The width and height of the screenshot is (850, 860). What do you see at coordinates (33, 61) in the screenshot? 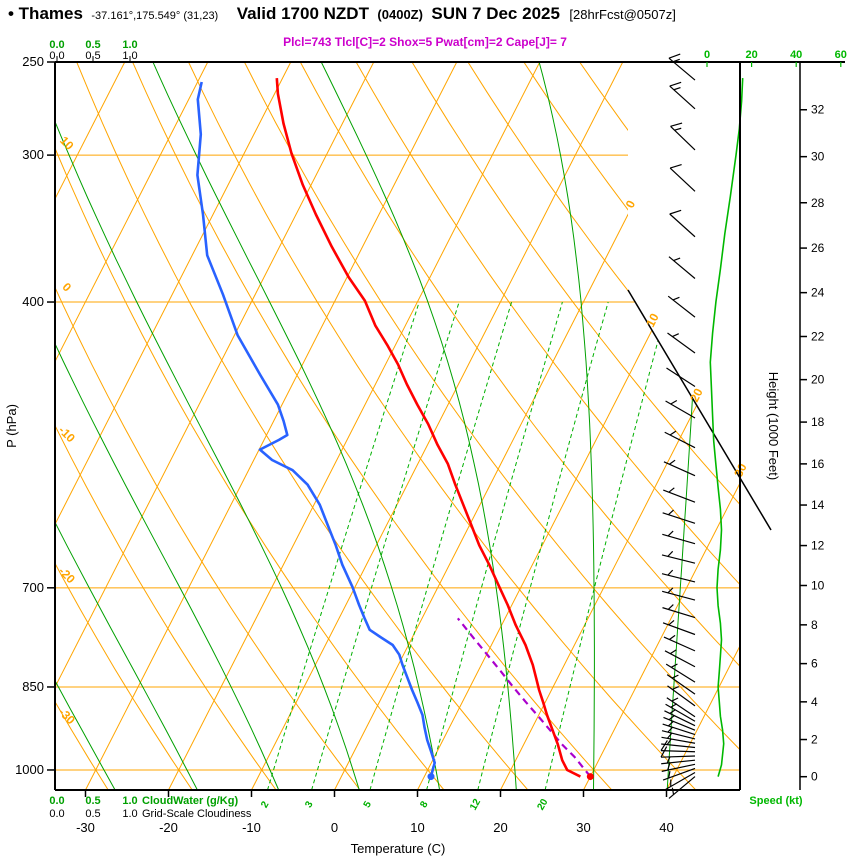
I see `svg-text: 250` at bounding box center [33, 61].